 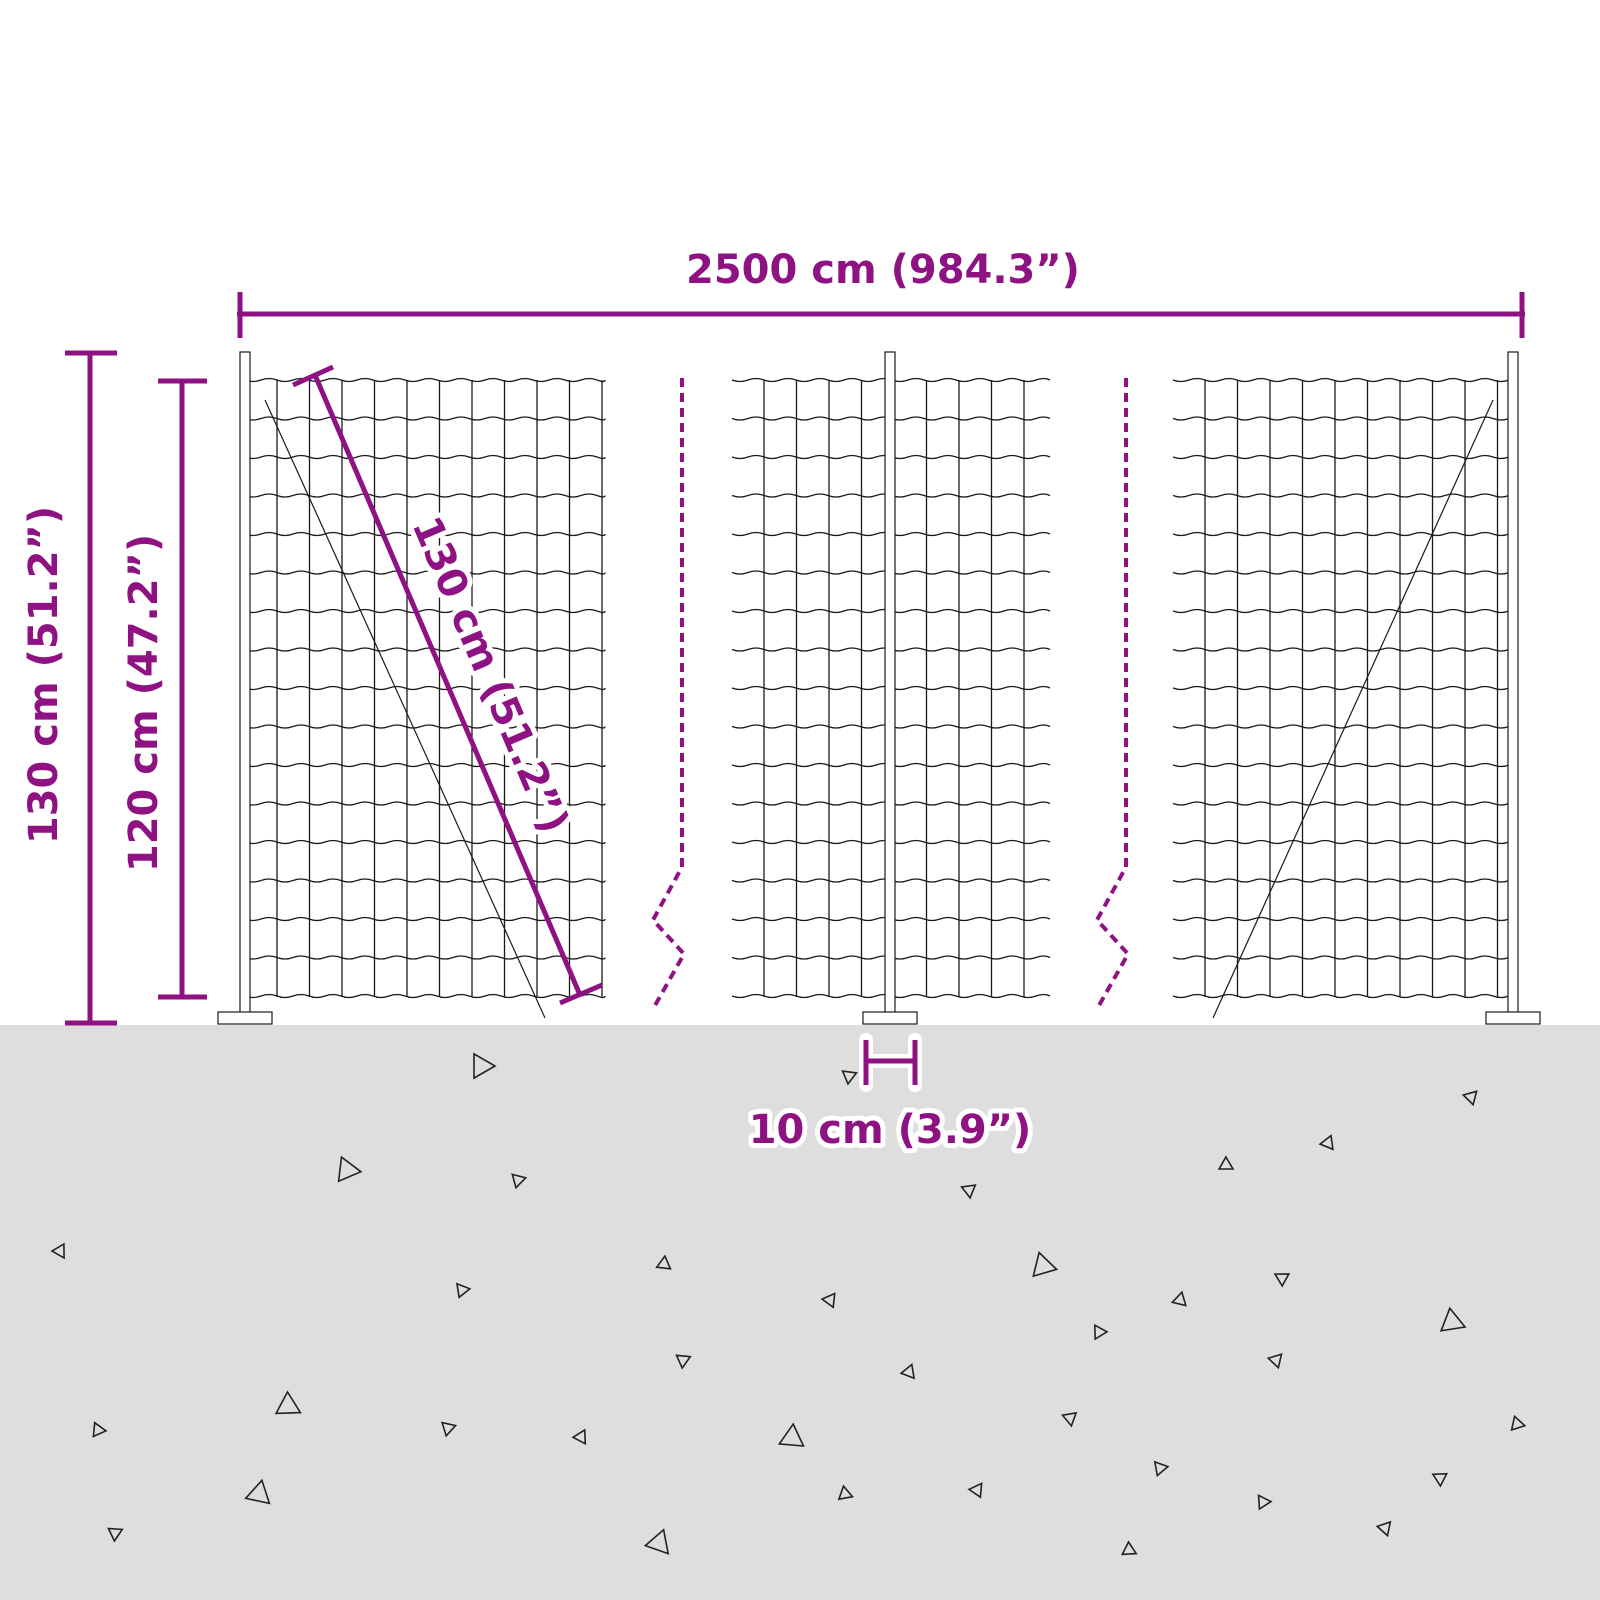 I want to click on post-width-dimension, so click(x=890, y=1062).